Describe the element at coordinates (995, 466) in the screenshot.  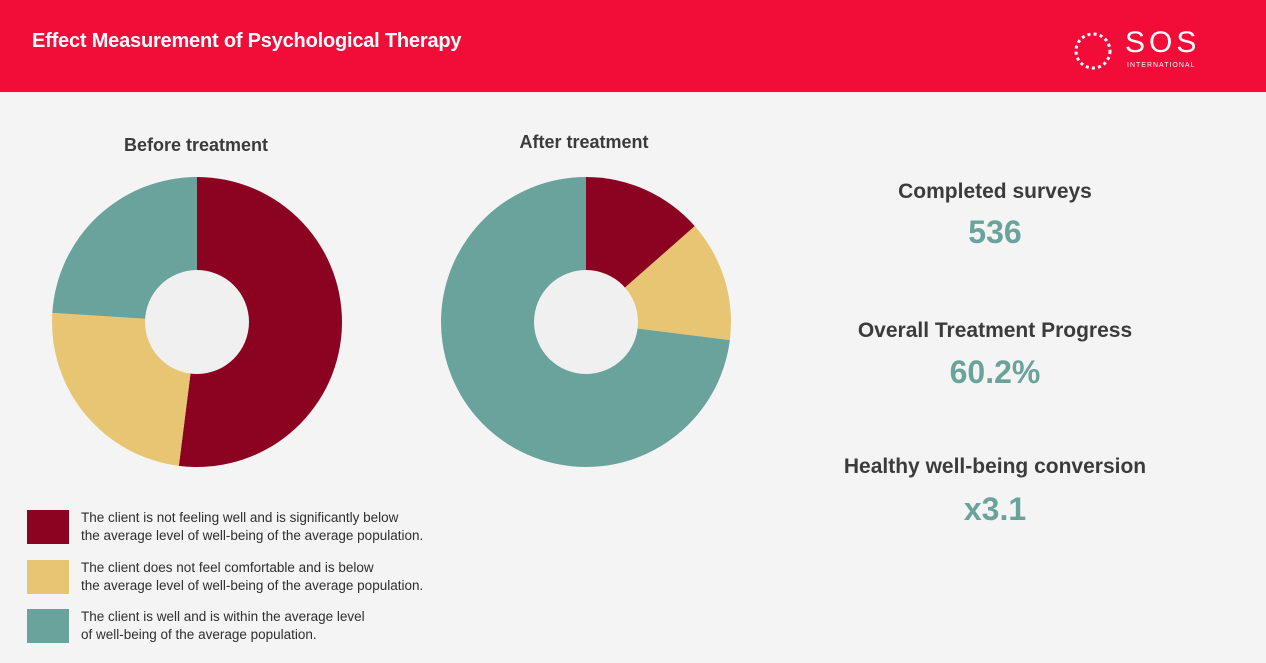
I see `stat-label-conversion: Healthy well-being conversion` at that location.